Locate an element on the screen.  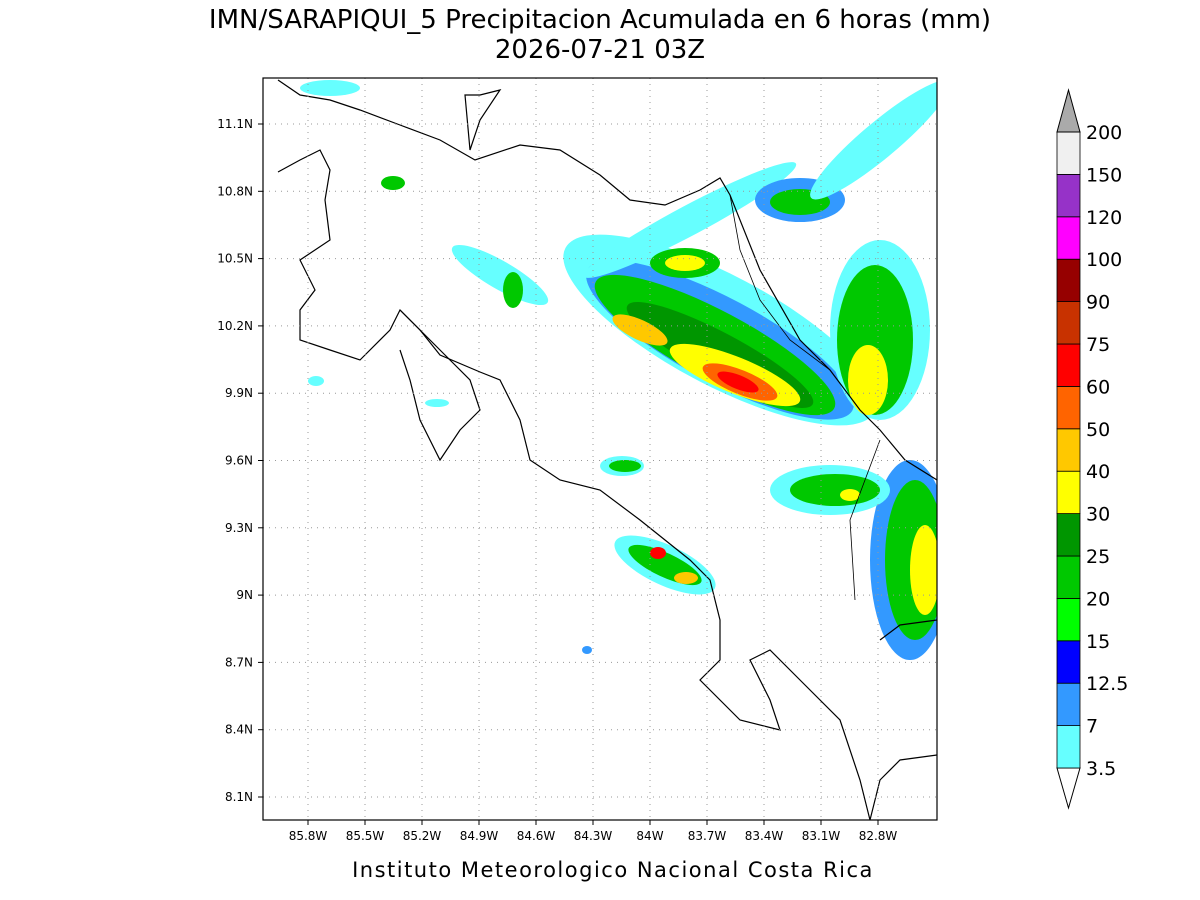
lon-tick-label: 84.9W is located at coordinates (479, 836).